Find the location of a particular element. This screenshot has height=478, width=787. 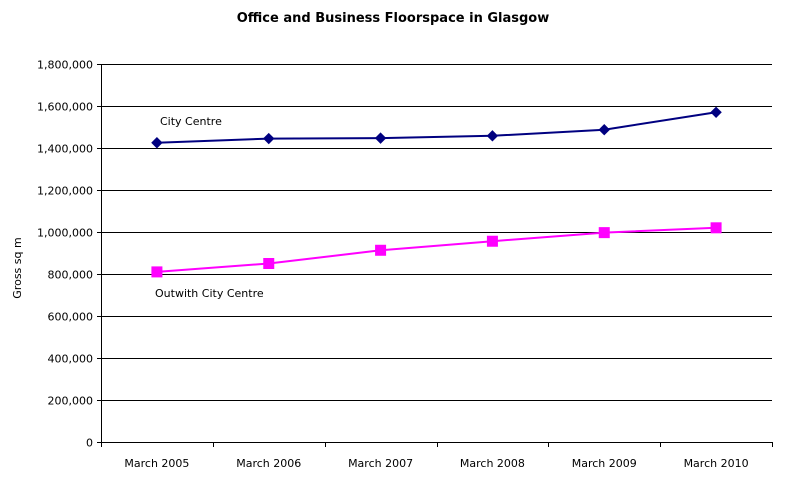

y-tick-label: 1,800,000 is located at coordinates (65, 65).